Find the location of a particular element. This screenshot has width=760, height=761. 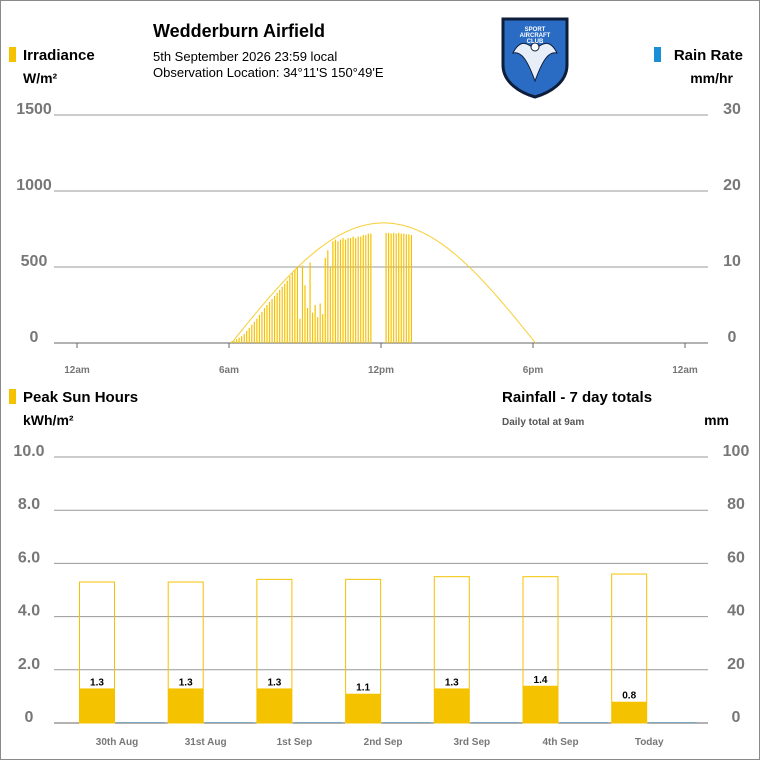

bottom-right-tick-label: 0 is located at coordinates (736, 717).